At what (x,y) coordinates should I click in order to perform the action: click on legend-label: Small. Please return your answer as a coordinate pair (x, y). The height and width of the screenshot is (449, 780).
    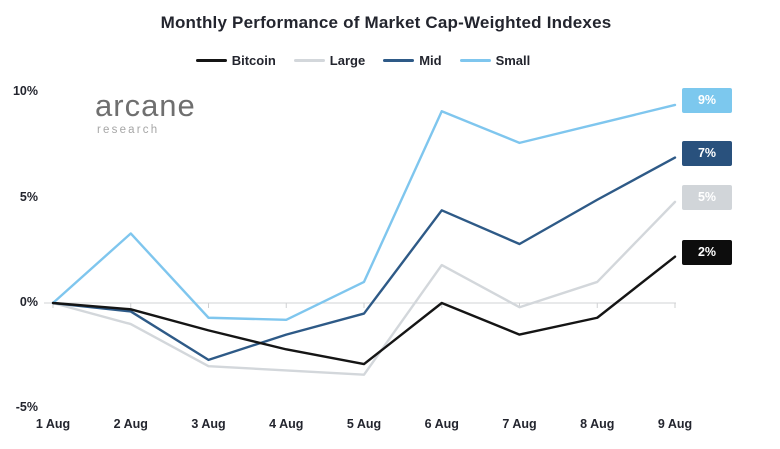
    Looking at the image, I should click on (513, 60).